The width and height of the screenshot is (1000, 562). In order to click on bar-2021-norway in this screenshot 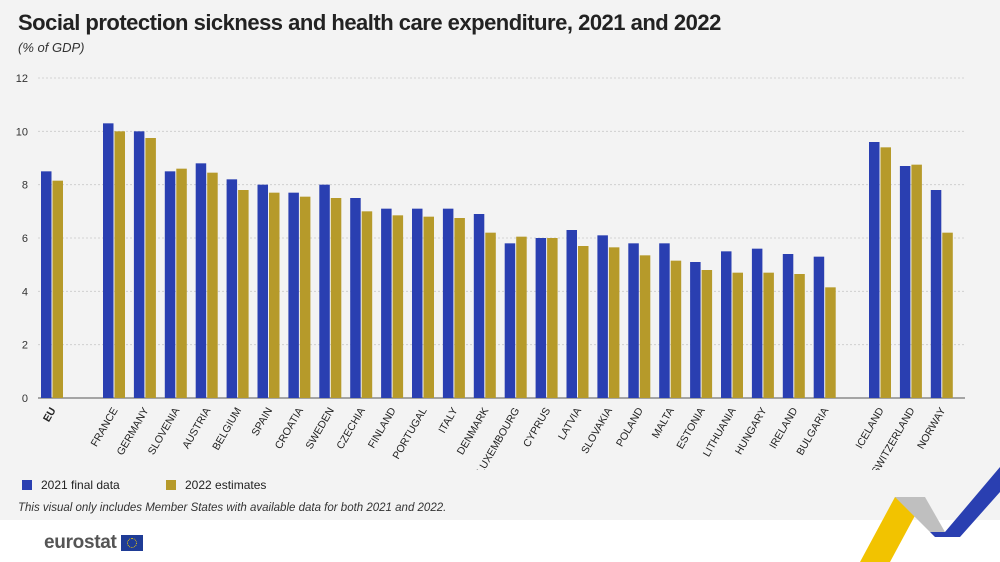, I will do `click(936, 294)`.